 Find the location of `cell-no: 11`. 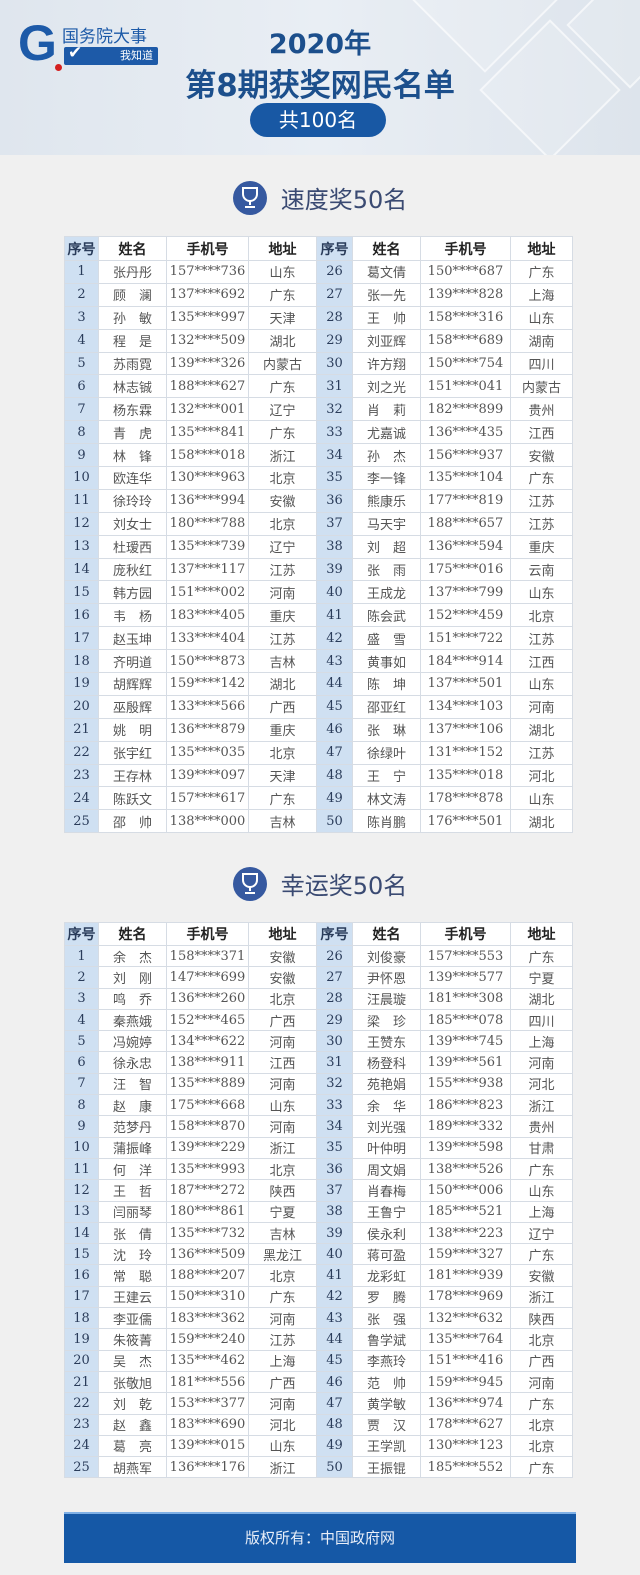

cell-no: 11 is located at coordinates (81, 500).